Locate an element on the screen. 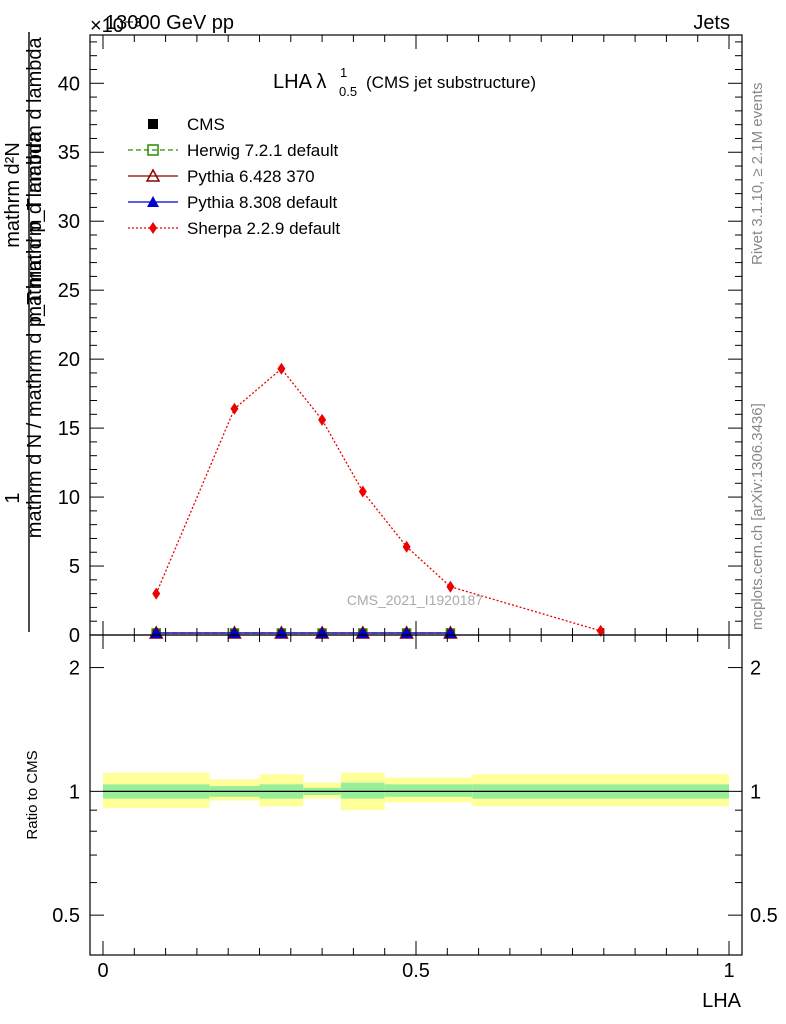  main-ytick-label: 35 is located at coordinates (69, 153).